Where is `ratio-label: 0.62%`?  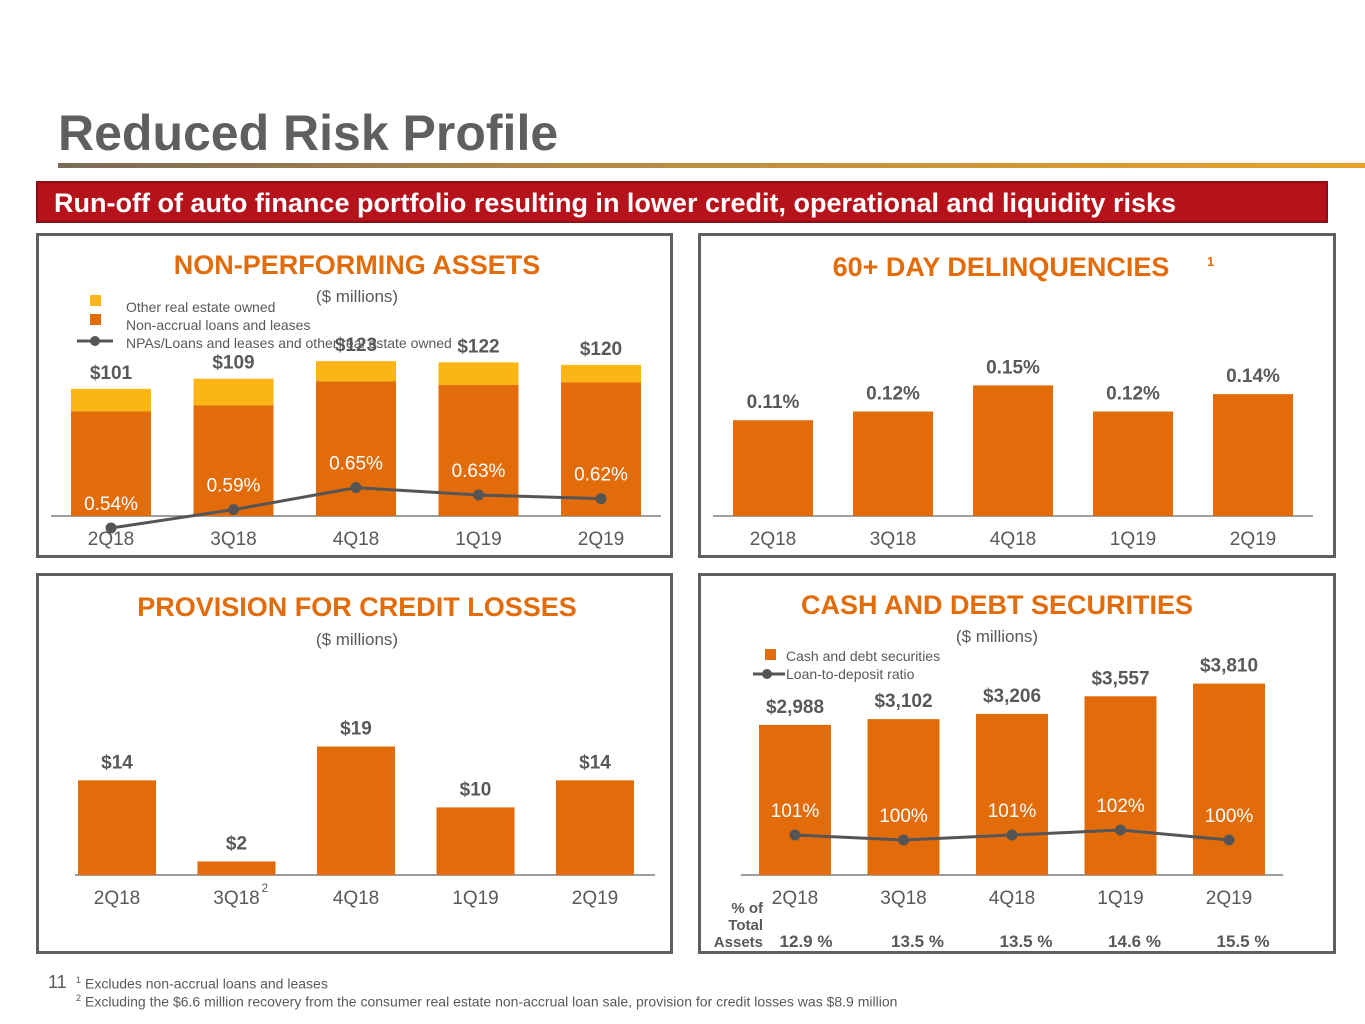 ratio-label: 0.62% is located at coordinates (601, 475).